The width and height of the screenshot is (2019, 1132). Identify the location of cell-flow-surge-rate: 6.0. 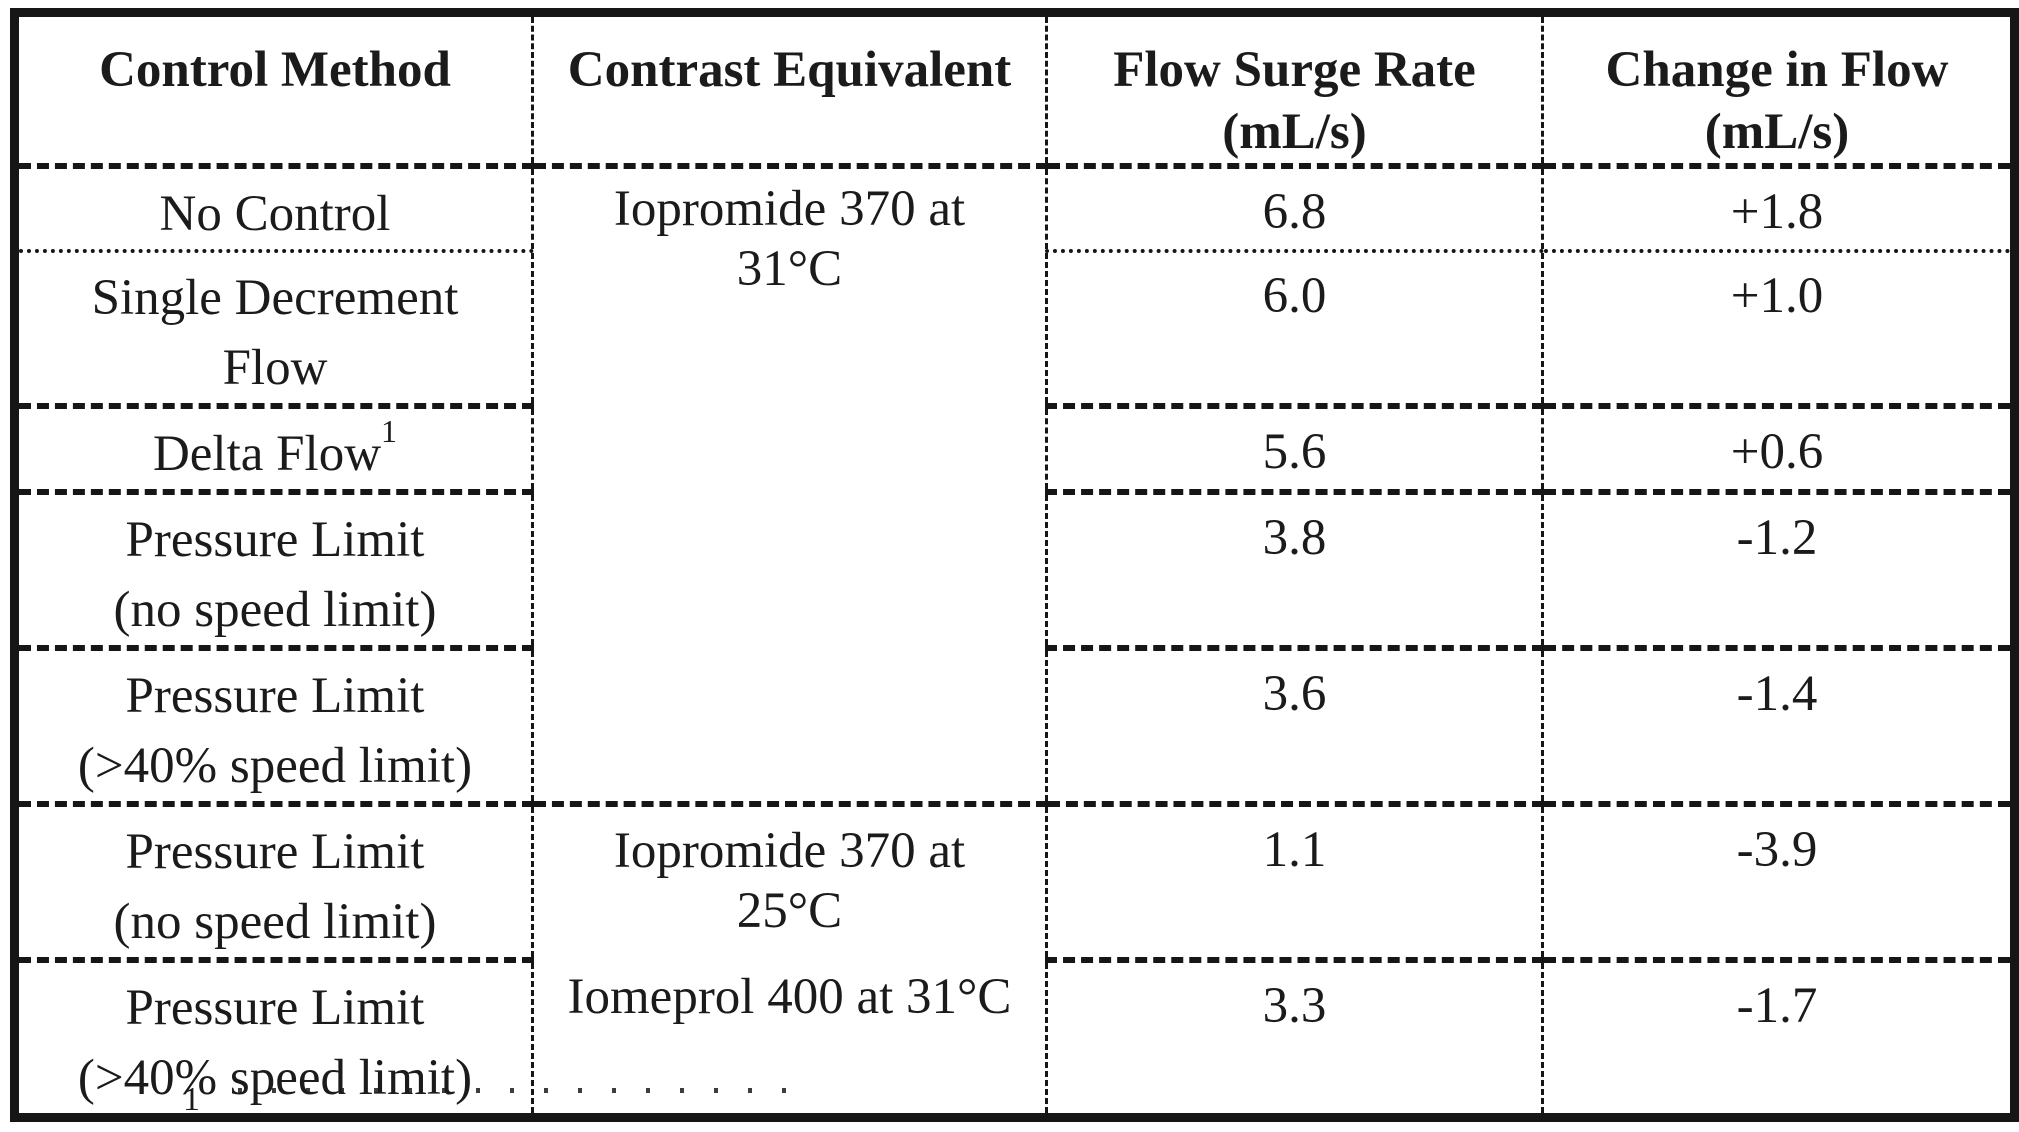
(1294, 327).